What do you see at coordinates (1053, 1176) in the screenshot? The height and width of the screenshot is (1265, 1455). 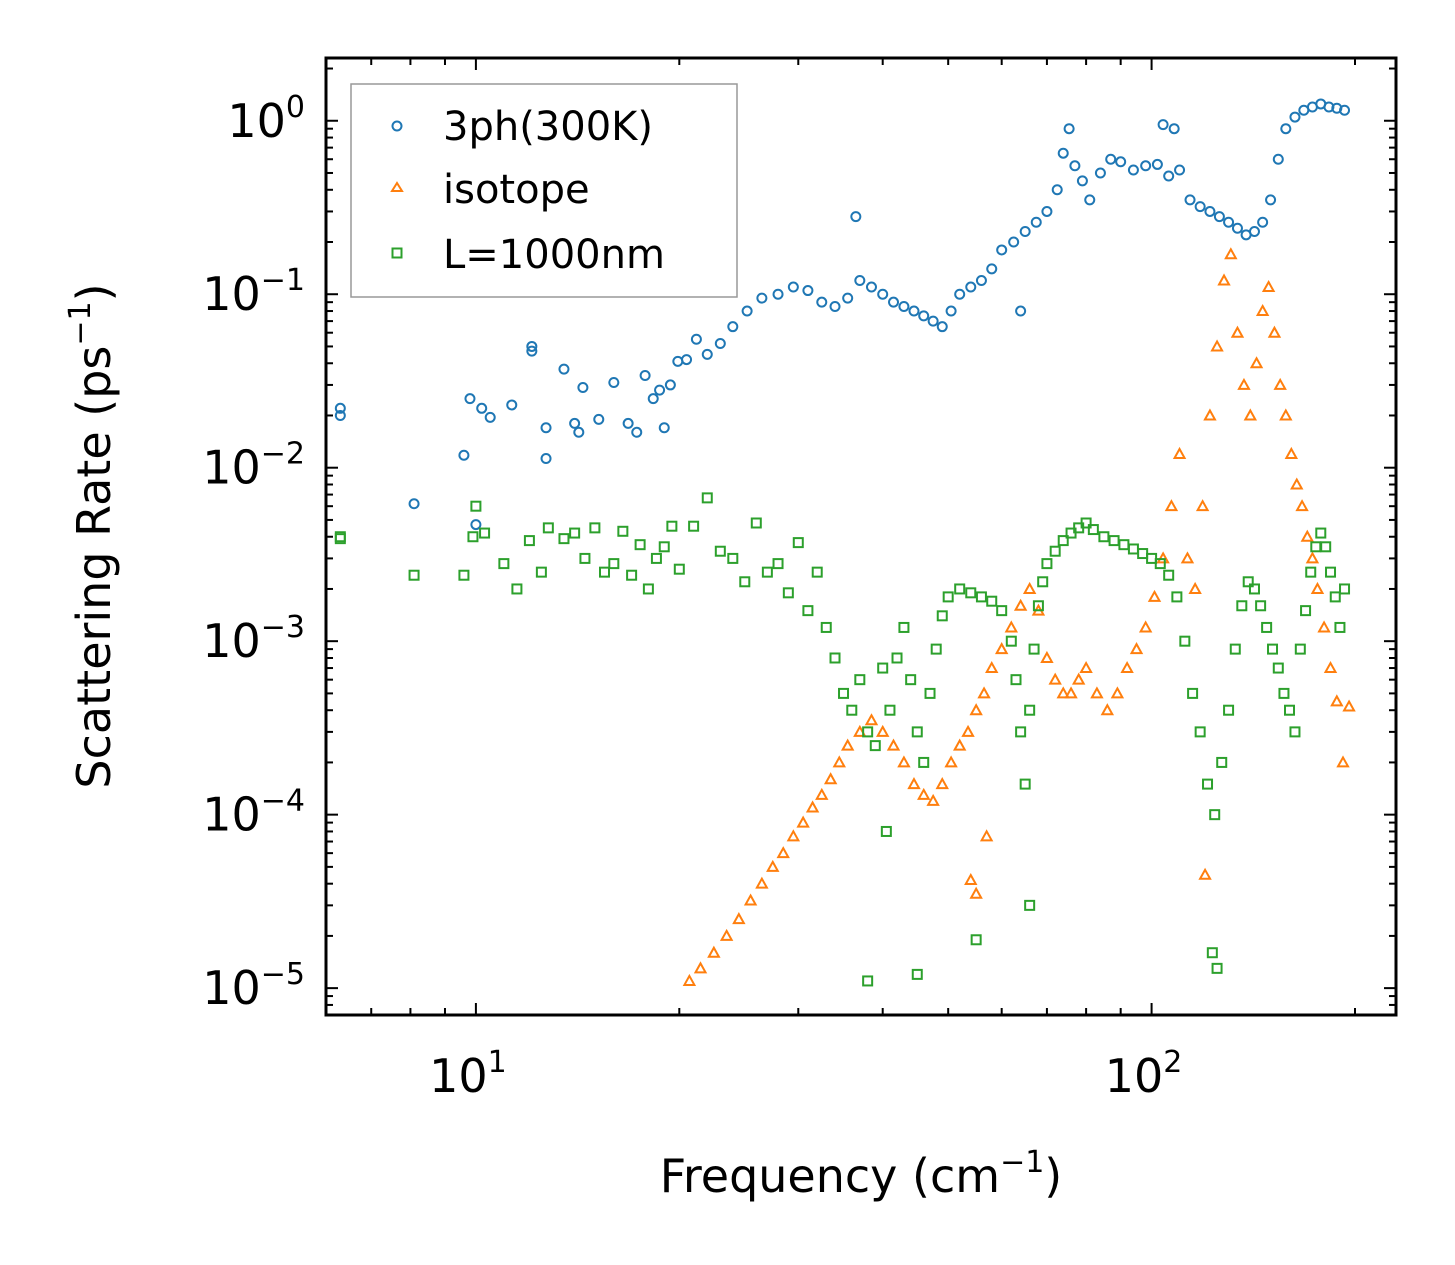 I see `x-axis-title-close: )` at bounding box center [1053, 1176].